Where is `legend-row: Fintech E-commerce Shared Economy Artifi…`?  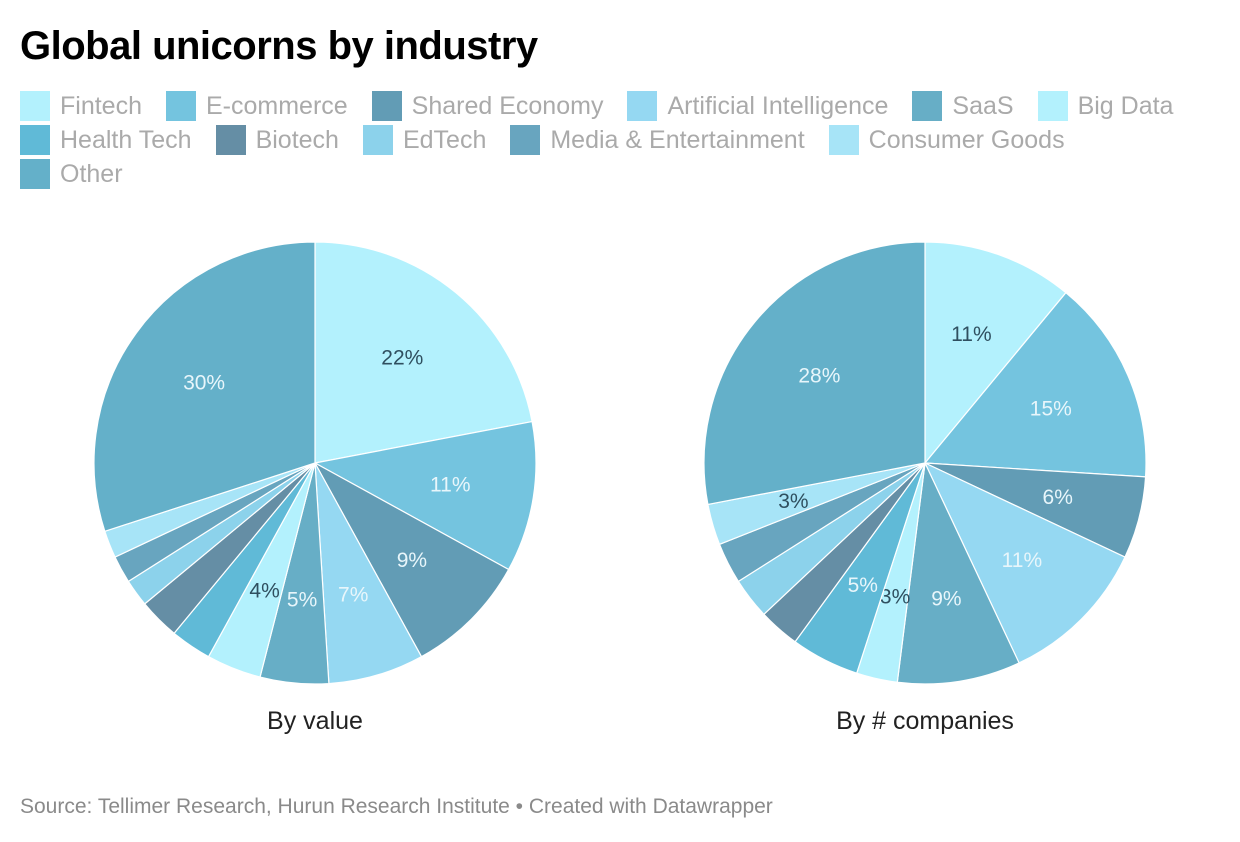
legend-row: Fintech E-commerce Shared Economy Artifi… is located at coordinates (620, 106).